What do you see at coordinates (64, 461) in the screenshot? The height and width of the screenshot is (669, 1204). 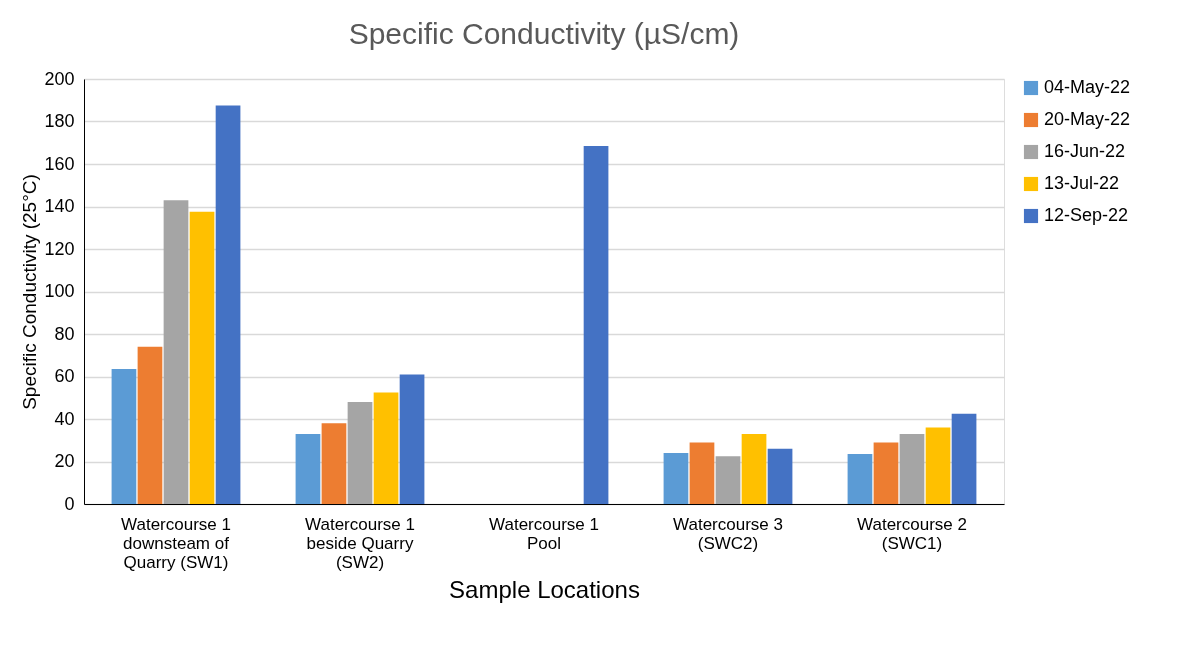 I see `y-tick-label: 20` at bounding box center [64, 461].